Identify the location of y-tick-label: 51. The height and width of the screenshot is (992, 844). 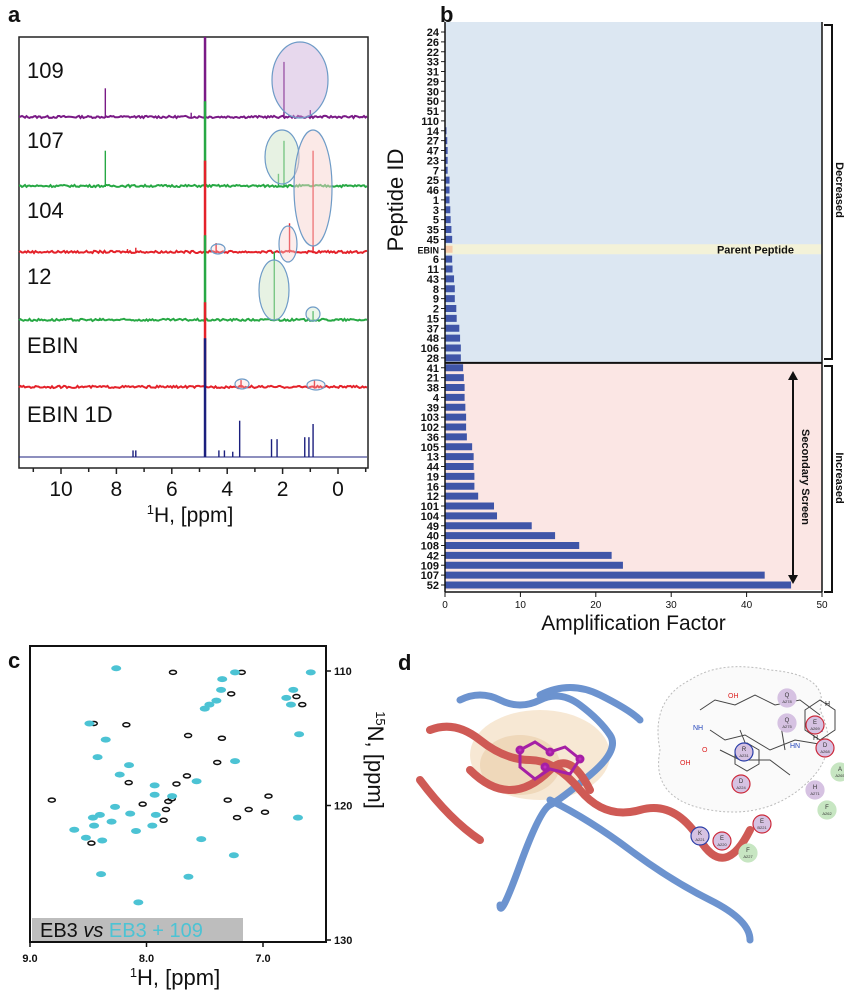
(433, 112).